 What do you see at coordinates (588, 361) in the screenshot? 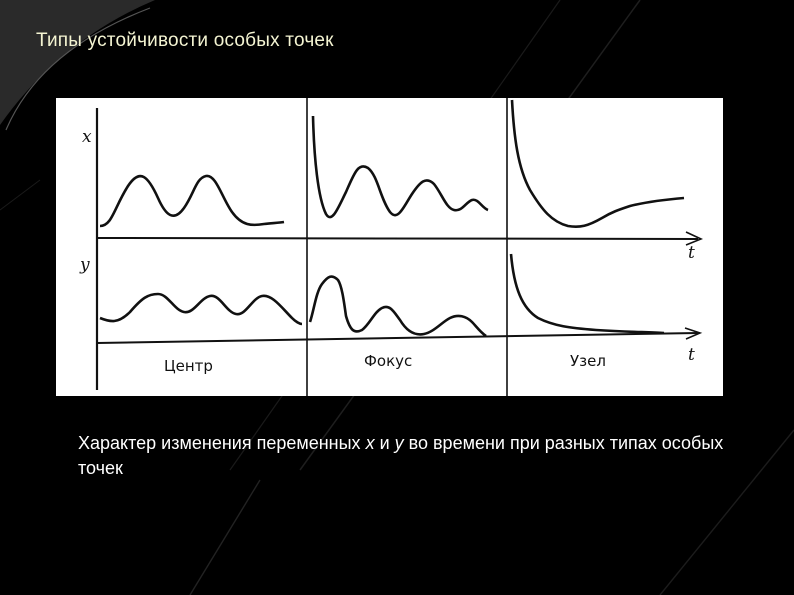
I see `panel-label-node: Узел` at bounding box center [588, 361].